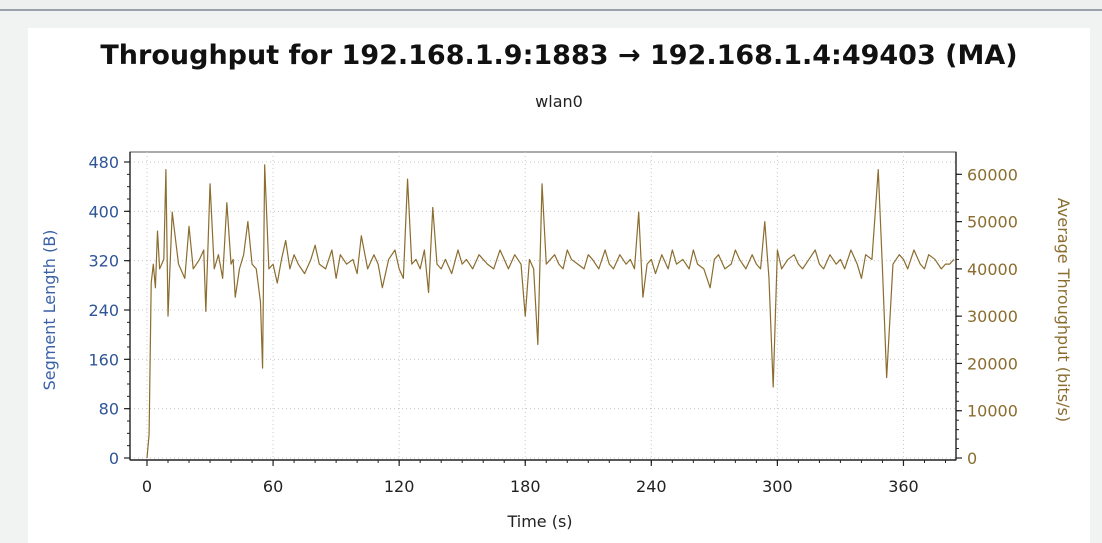 This screenshot has width=1102, height=543. I want to click on y-left-tick-label-6: 480, so click(103, 162).